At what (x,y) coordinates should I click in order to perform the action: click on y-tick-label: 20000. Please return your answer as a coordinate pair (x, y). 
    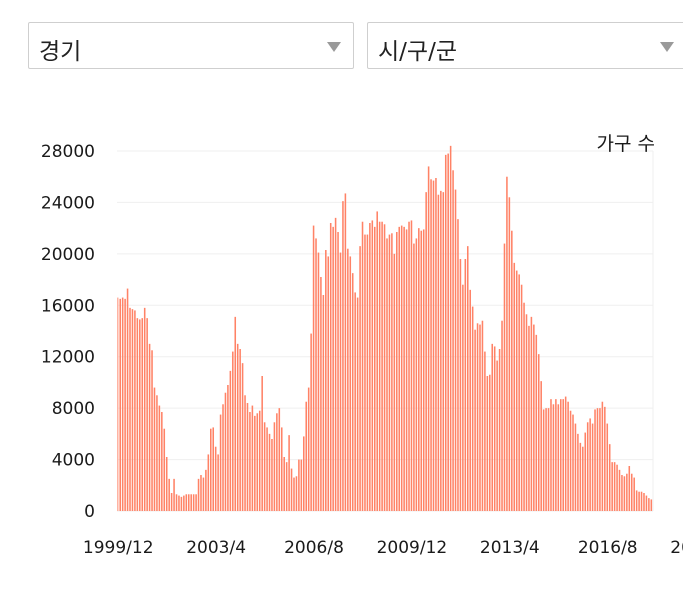
    Looking at the image, I should click on (68, 255).